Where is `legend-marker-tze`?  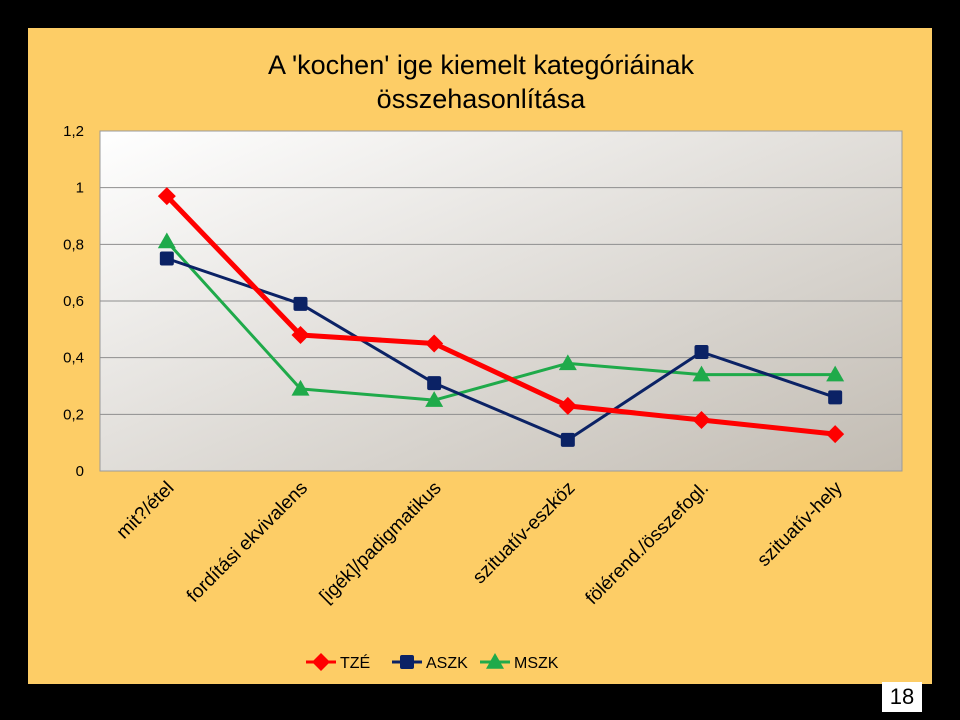 legend-marker-tze is located at coordinates (321, 662).